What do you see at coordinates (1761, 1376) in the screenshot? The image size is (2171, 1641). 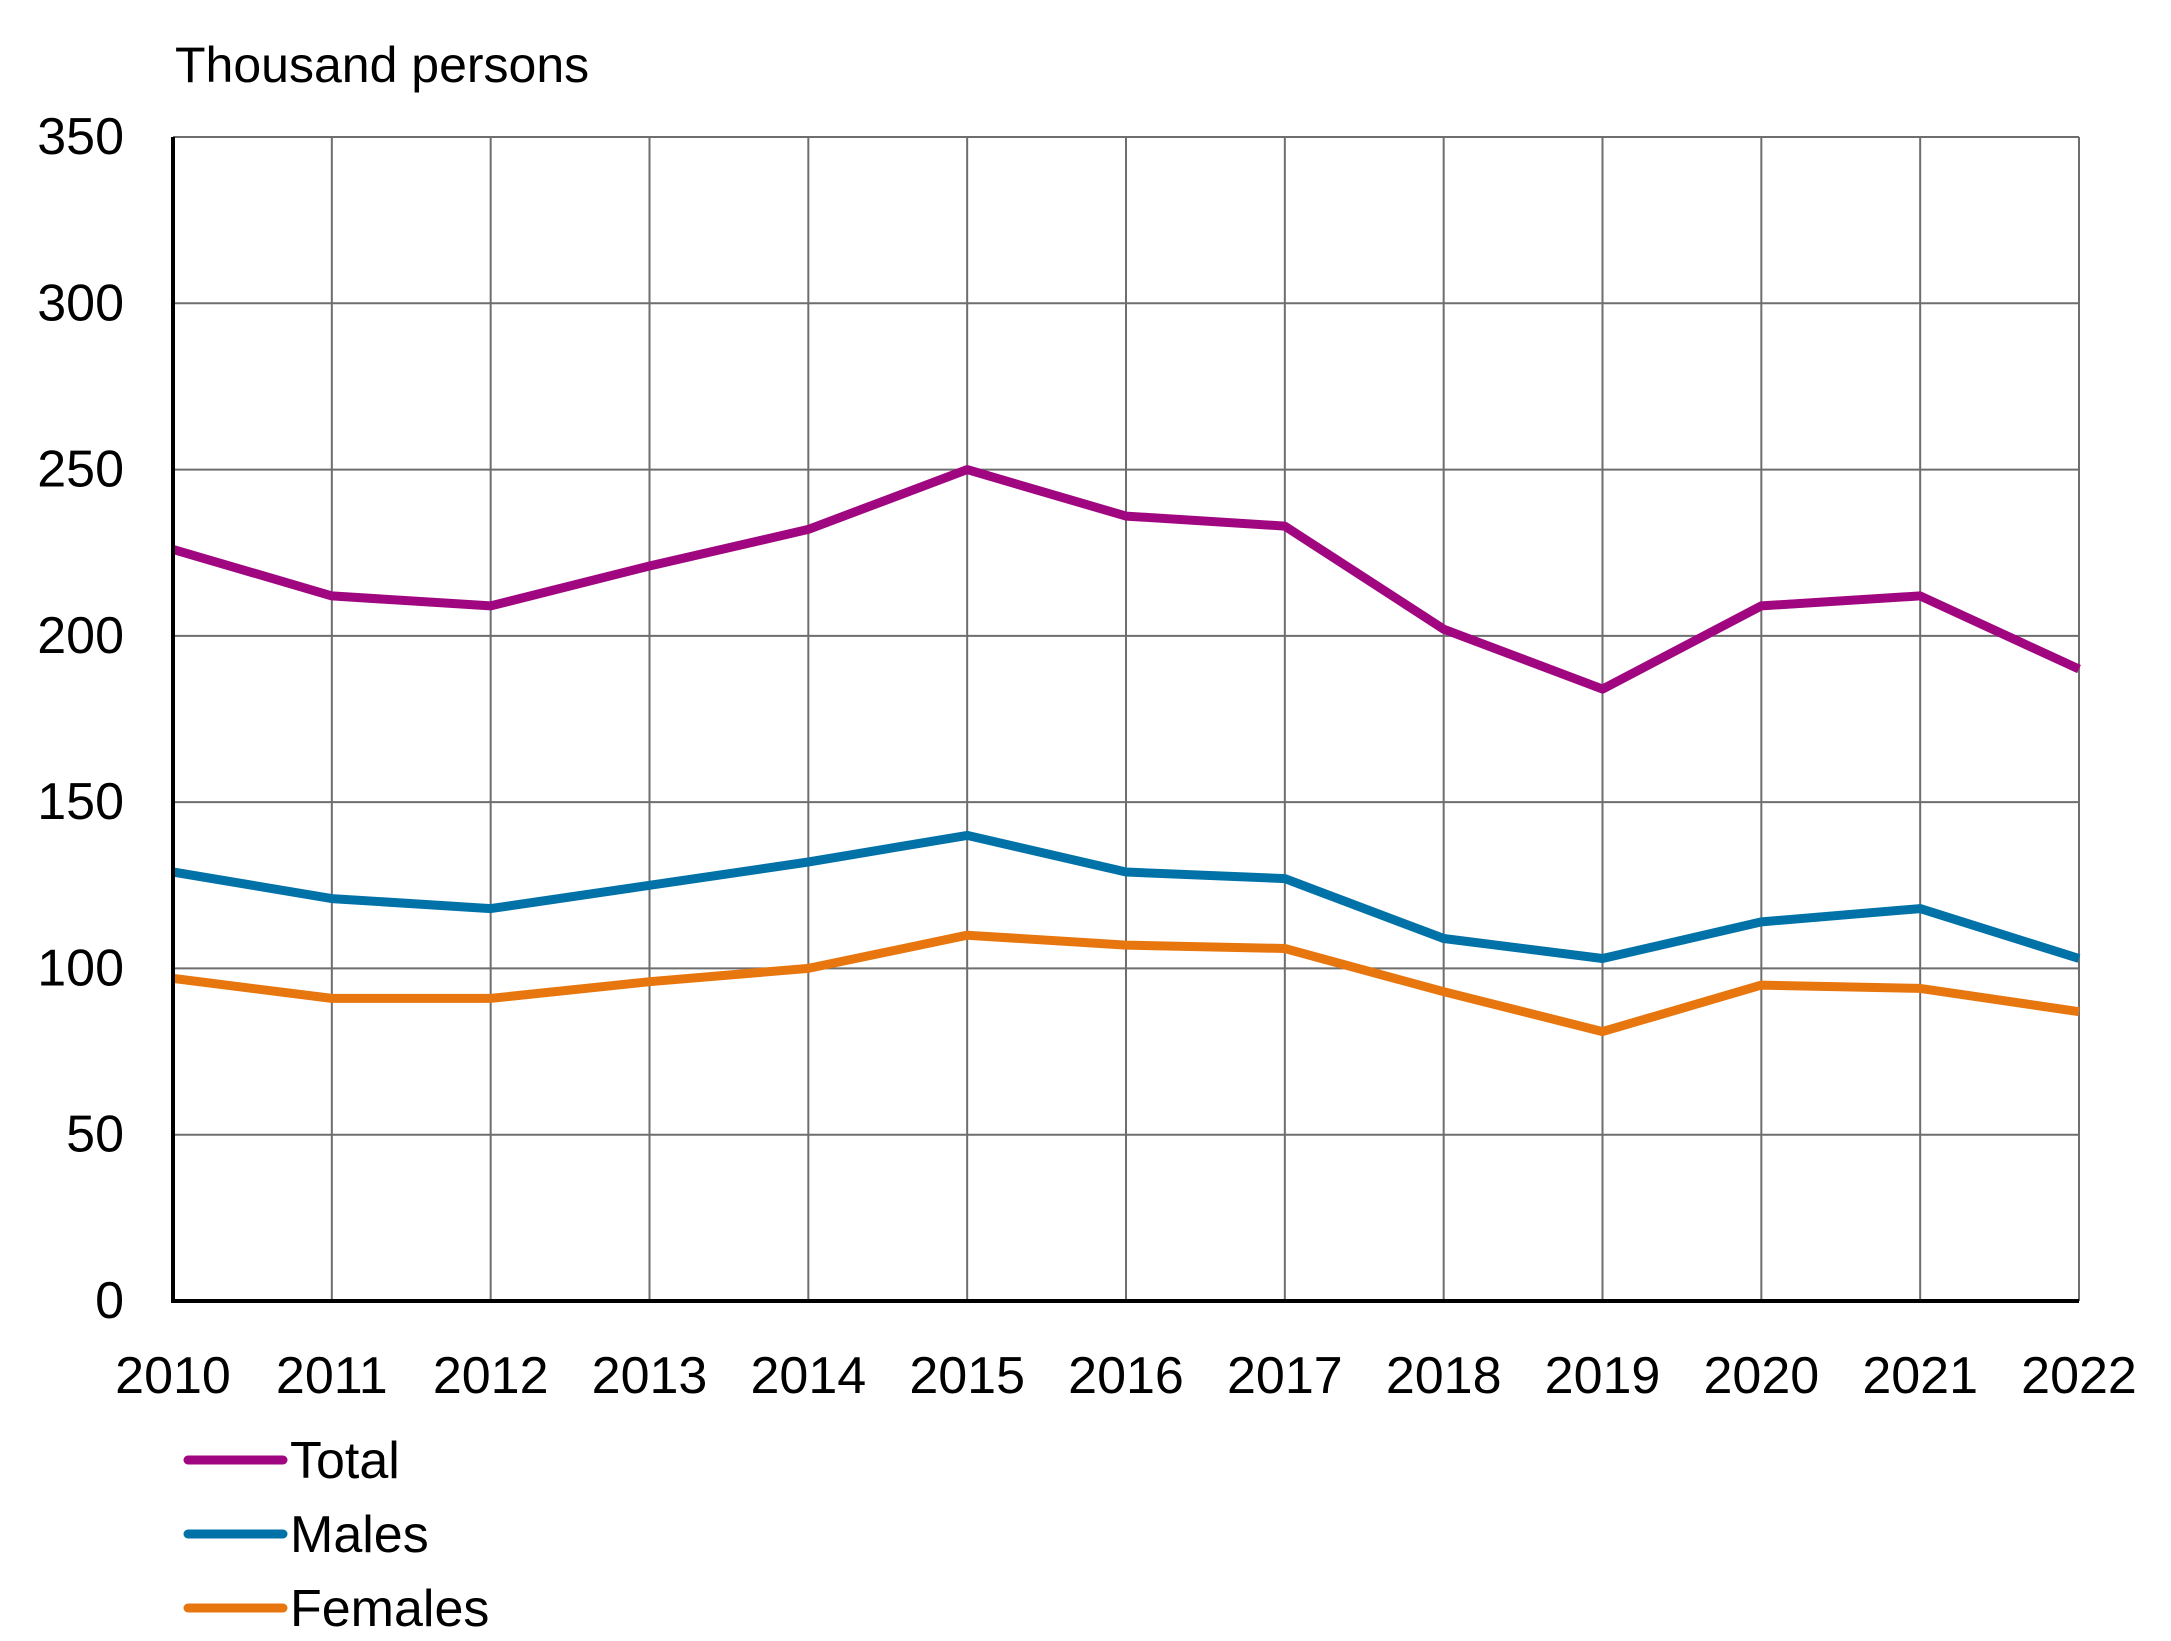 I see `x-tick-label: 2020` at bounding box center [1761, 1376].